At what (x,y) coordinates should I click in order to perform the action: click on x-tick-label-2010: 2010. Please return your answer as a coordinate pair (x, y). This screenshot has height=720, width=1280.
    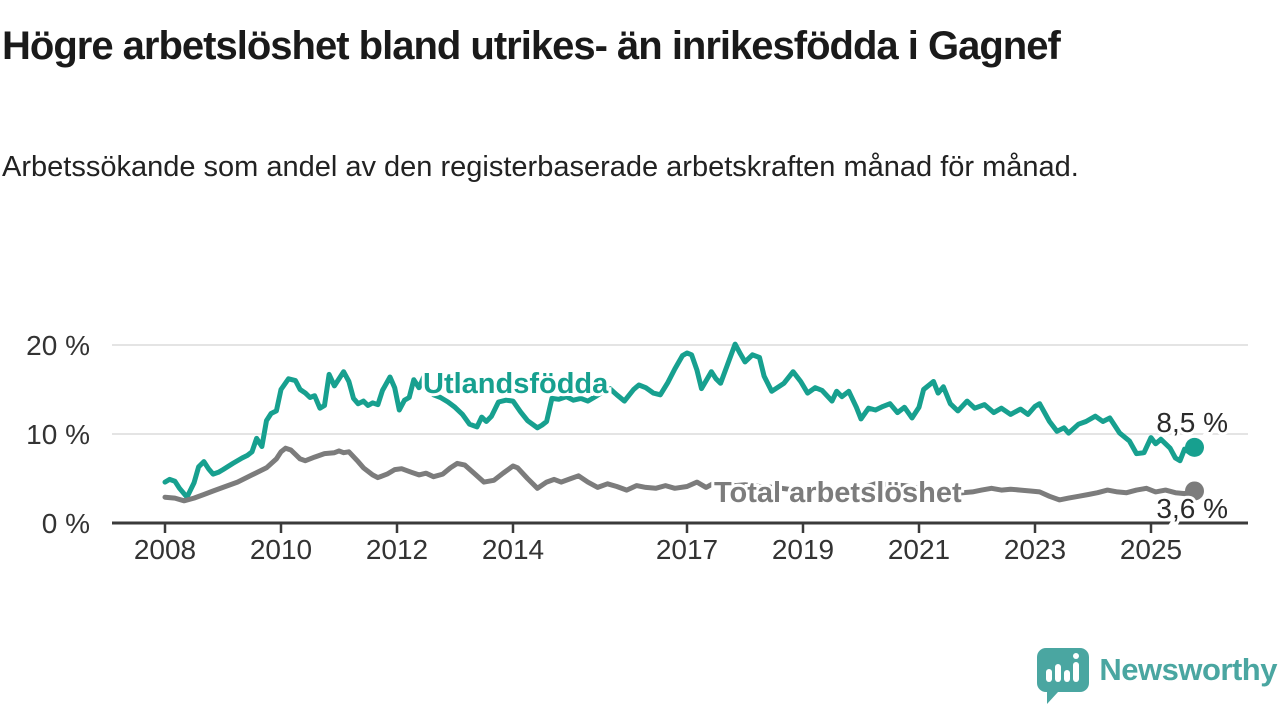
    Looking at the image, I should click on (281, 549).